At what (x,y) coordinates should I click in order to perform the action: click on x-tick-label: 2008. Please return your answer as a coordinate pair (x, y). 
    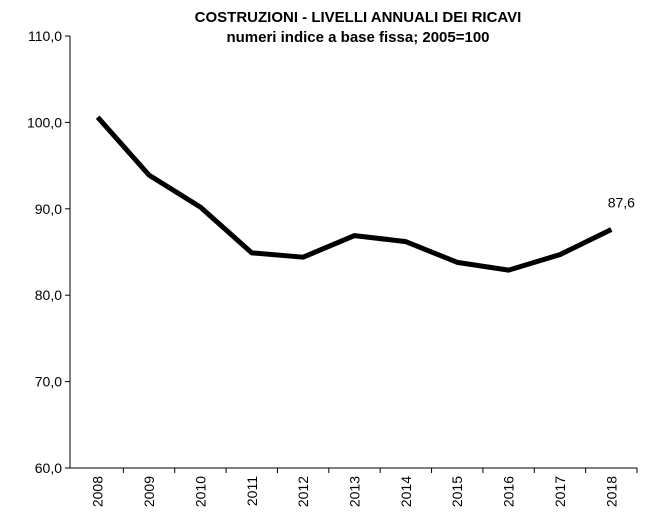
    Looking at the image, I should click on (98, 491).